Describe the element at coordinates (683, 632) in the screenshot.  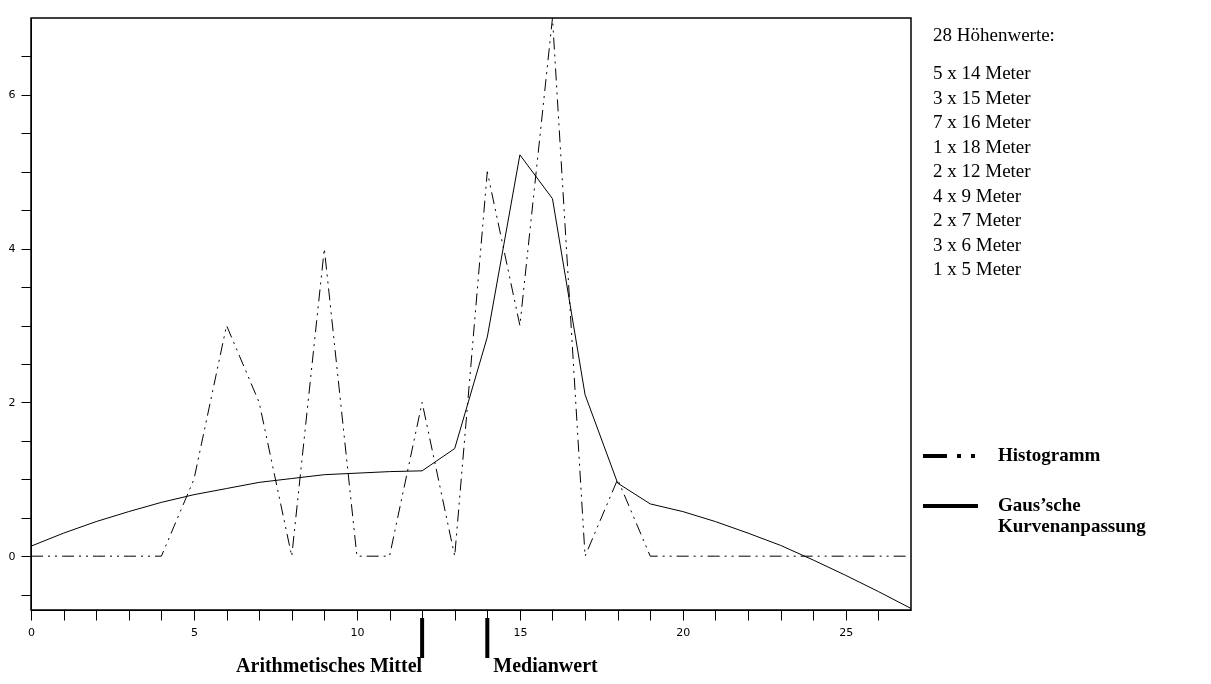
I see `x-tick-label: 20` at that location.